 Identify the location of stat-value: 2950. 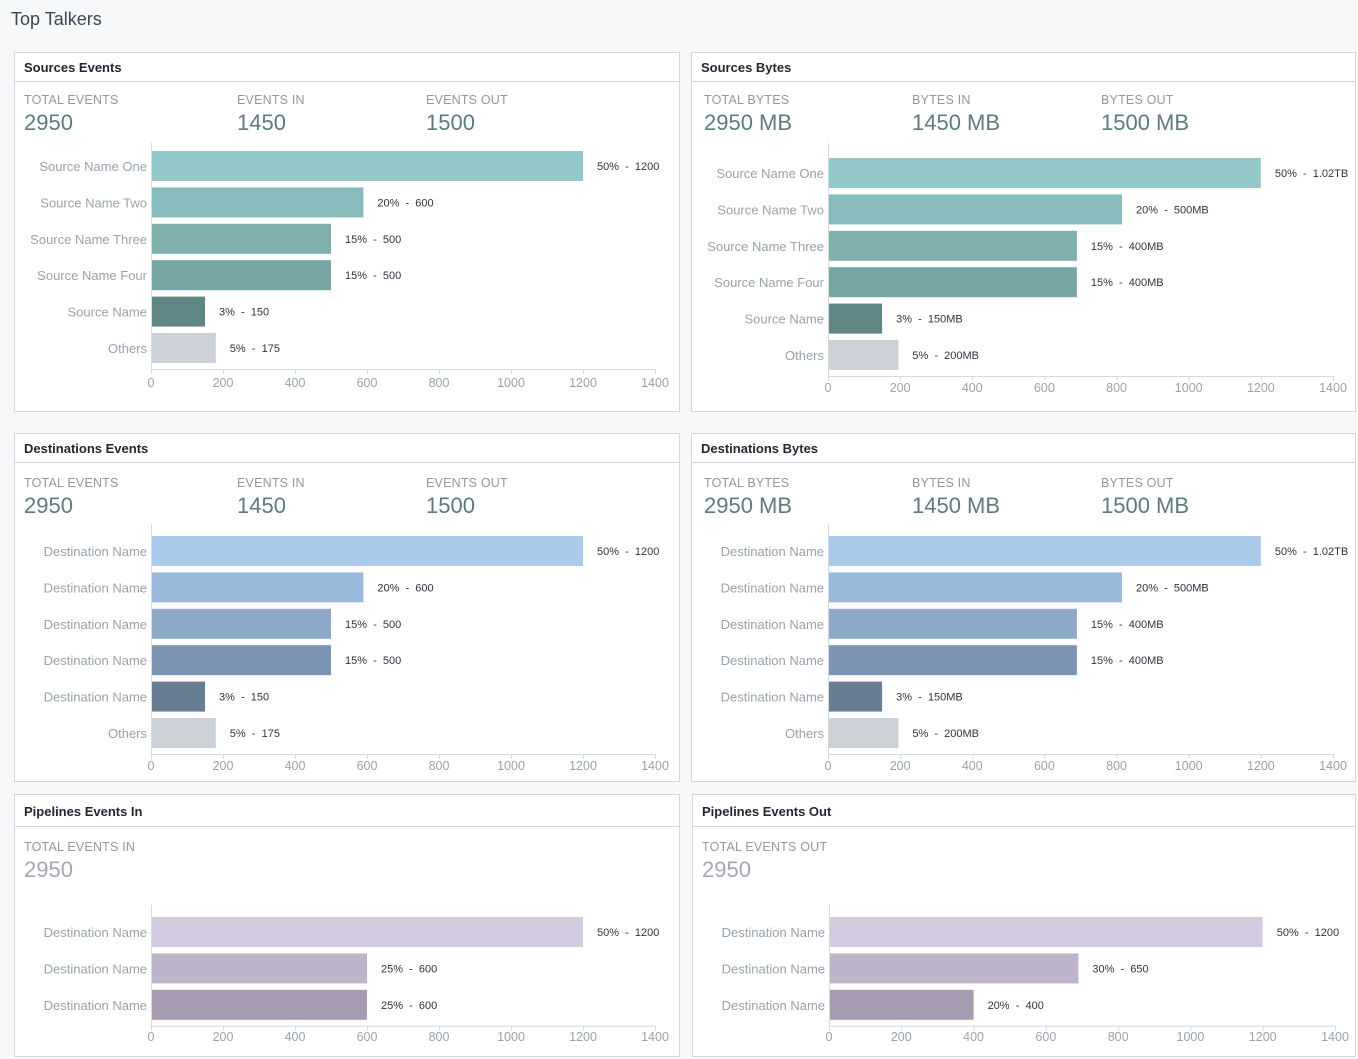
(48, 869).